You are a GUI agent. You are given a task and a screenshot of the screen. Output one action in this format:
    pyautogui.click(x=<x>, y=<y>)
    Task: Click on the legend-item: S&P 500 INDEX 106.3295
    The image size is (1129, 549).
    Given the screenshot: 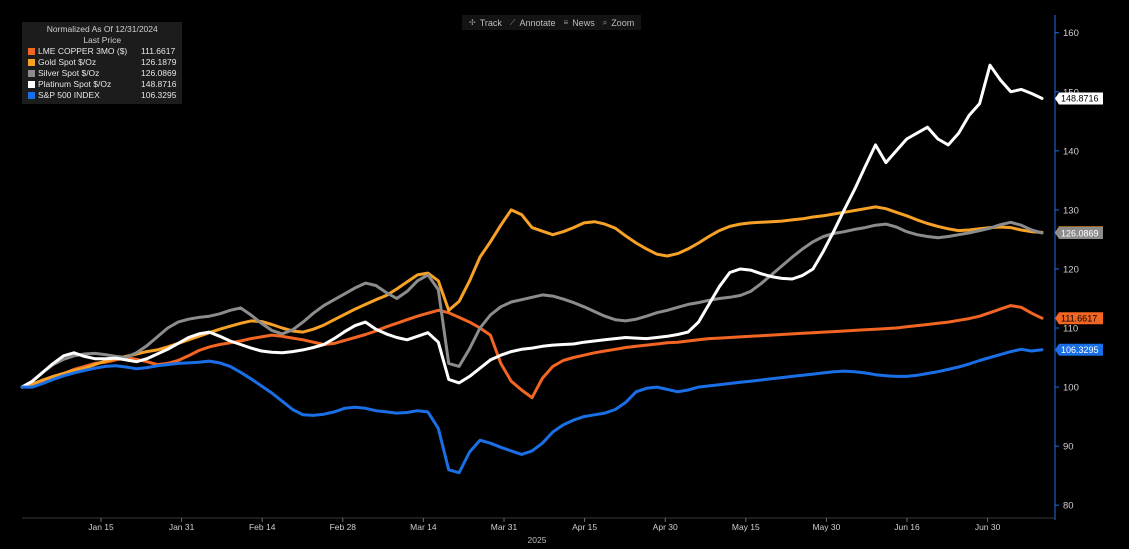 What is the action you would take?
    pyautogui.click(x=102, y=95)
    